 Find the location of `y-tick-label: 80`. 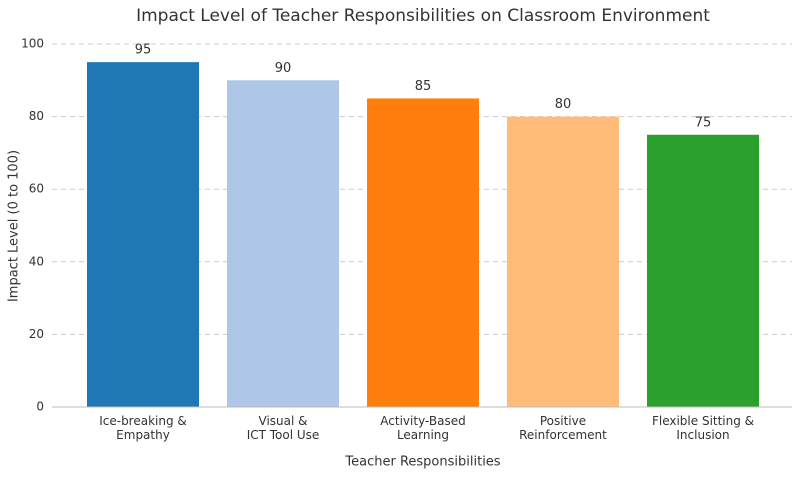

y-tick-label: 80 is located at coordinates (36, 116).